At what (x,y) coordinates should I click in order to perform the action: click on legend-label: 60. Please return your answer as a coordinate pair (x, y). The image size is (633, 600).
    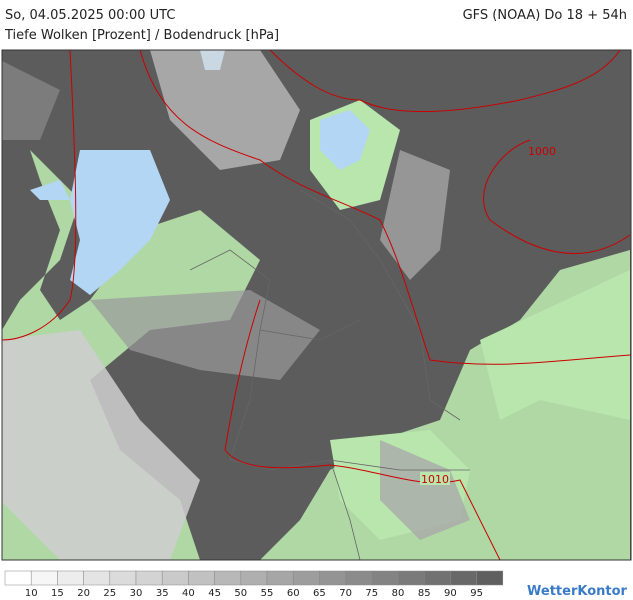
    Looking at the image, I should click on (293, 593).